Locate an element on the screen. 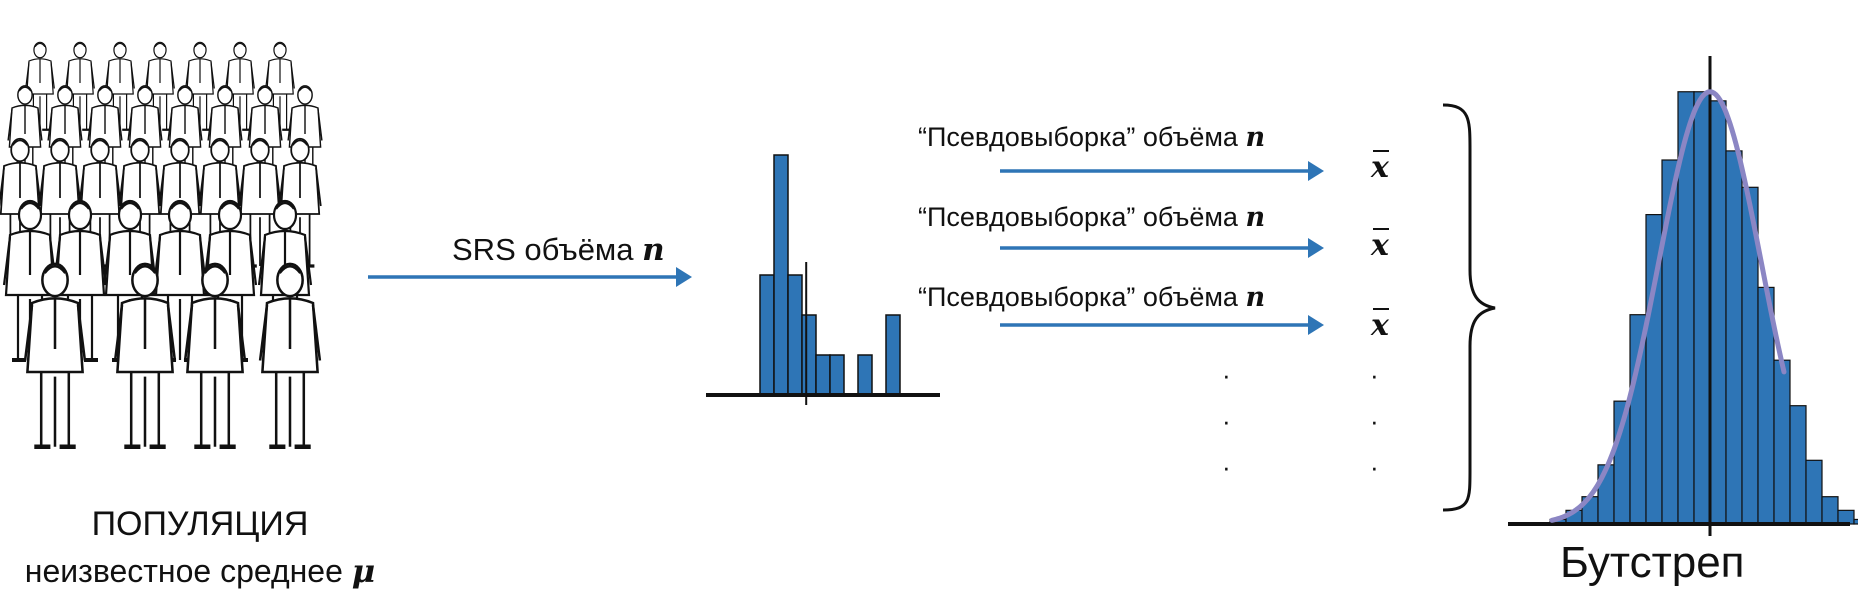 The image size is (1858, 602). xbar-symbol-2: x is located at coordinates (1380, 245).